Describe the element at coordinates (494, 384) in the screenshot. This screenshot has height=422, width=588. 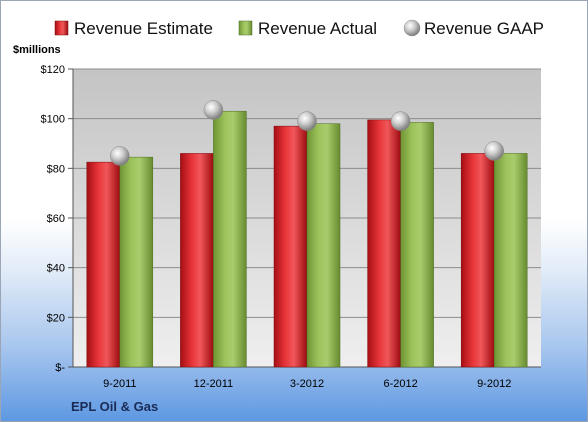
I see `x-tick-label: 9-2012` at that location.